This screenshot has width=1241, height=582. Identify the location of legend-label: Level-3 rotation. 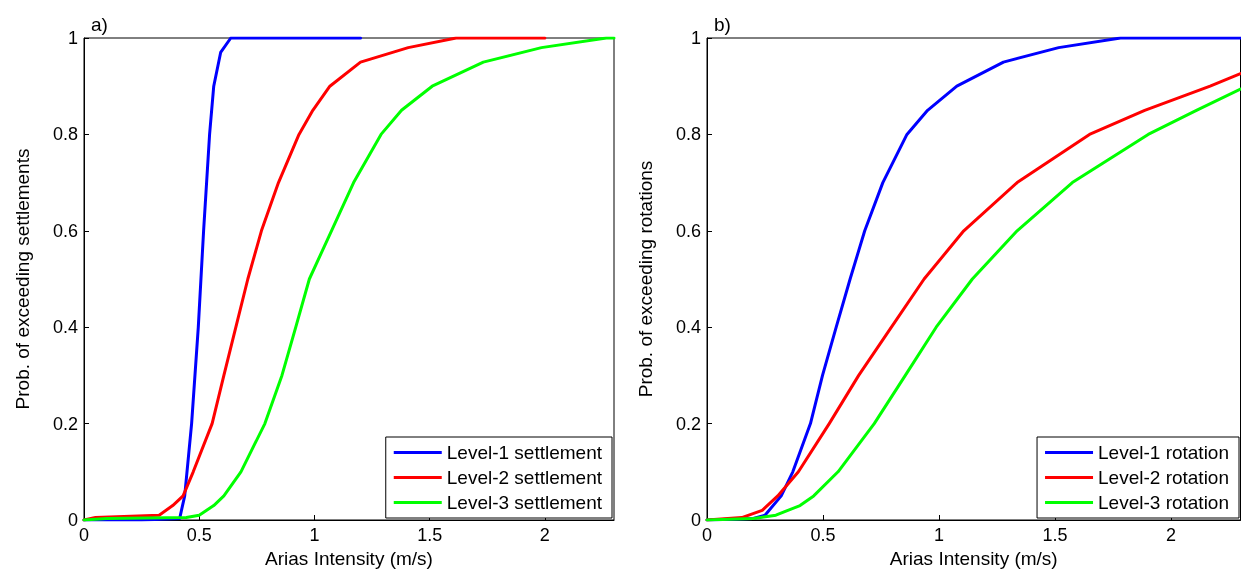
(1163, 502).